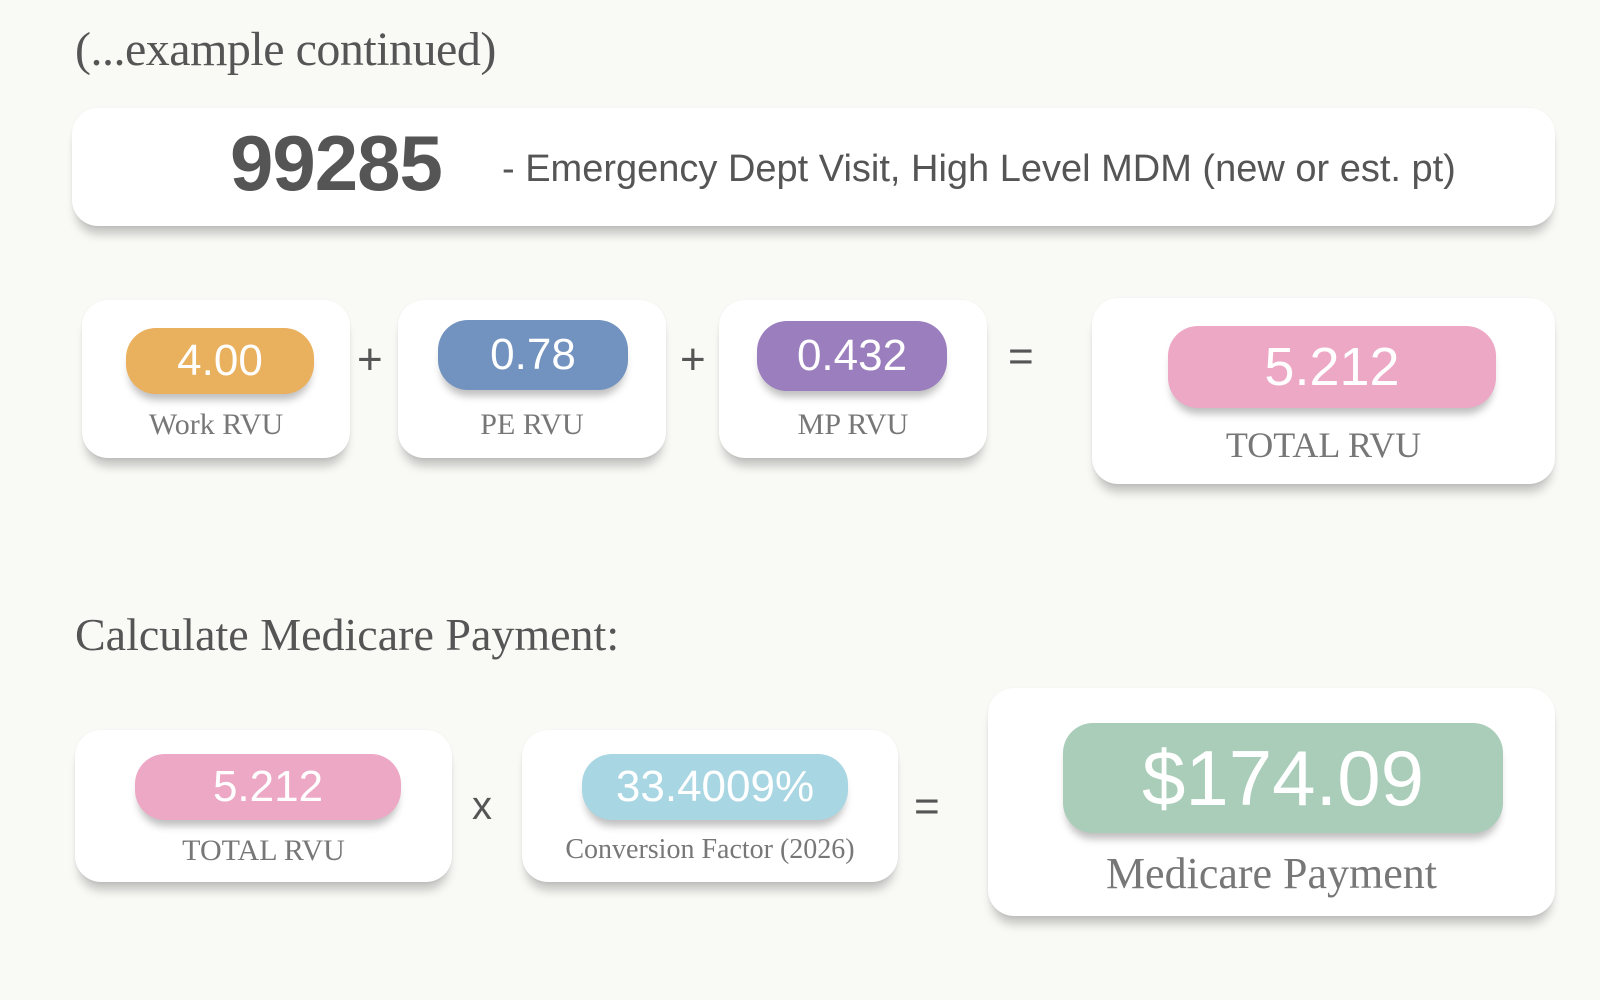 The width and height of the screenshot is (1600, 1000). What do you see at coordinates (1323, 445) in the screenshot?
I see `total-rvu-label: TOTAL RVU` at bounding box center [1323, 445].